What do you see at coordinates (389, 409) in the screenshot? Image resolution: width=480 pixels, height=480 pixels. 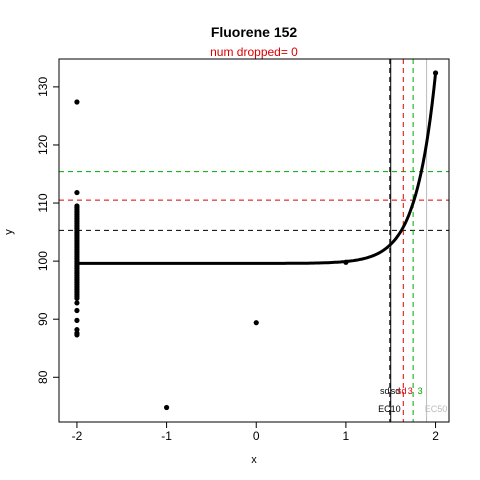 I see `annotation-5: EC10` at bounding box center [389, 409].